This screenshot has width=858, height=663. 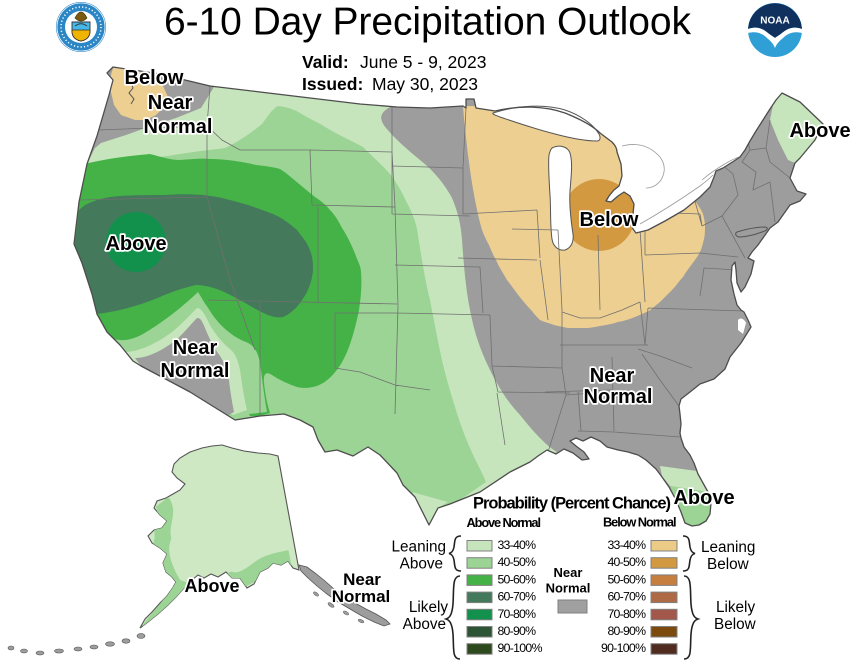 I want to click on svg-text: Above Normal, so click(x=504, y=522).